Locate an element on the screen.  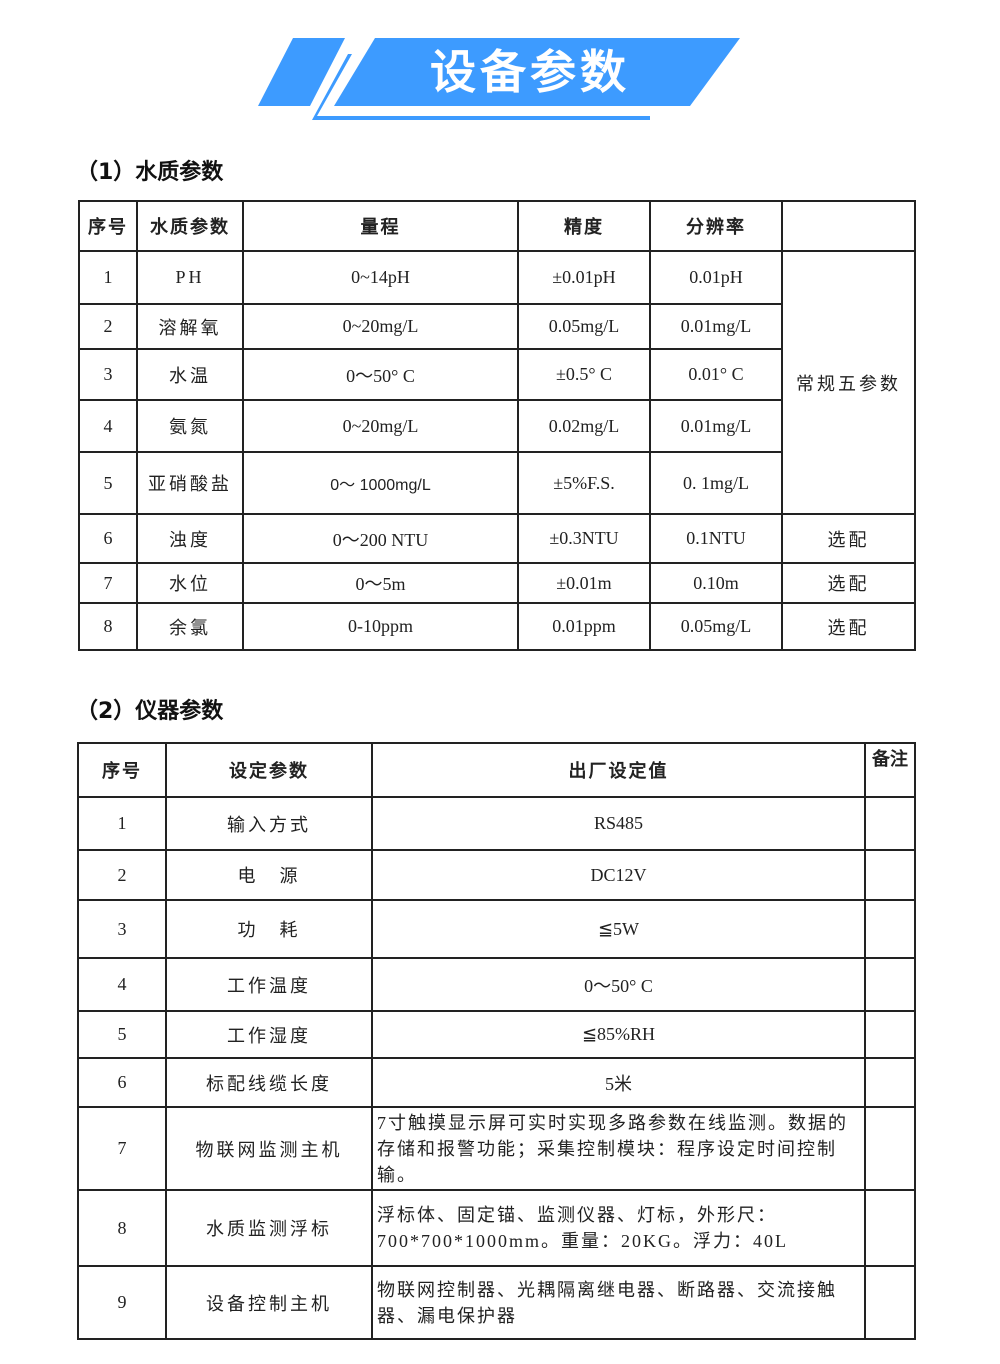
table-cell: RS485 is located at coordinates (618, 823).